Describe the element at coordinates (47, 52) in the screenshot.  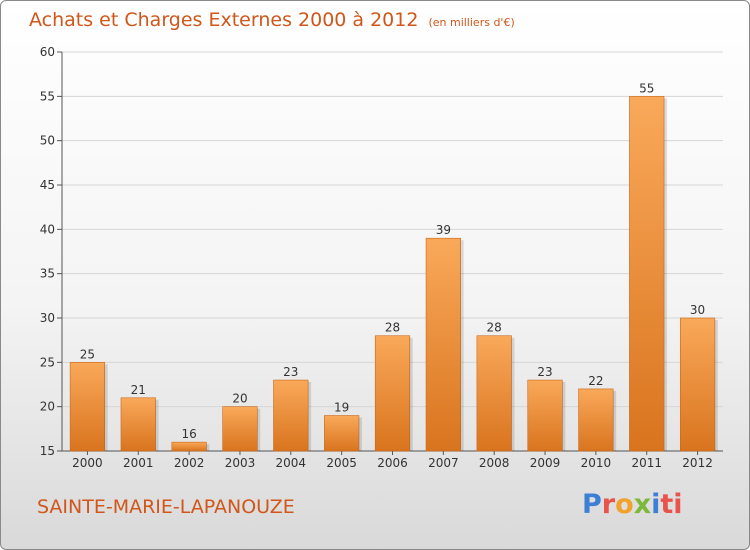
I see `y-tick-label: 60` at that location.